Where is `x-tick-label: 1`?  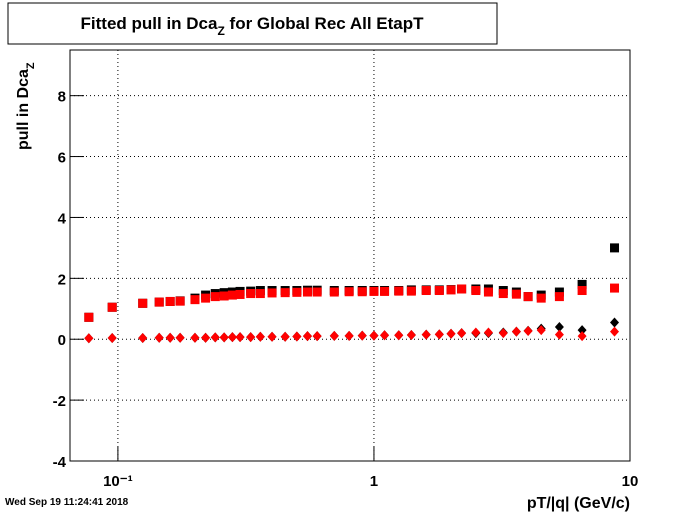 x-tick-label: 1 is located at coordinates (374, 481).